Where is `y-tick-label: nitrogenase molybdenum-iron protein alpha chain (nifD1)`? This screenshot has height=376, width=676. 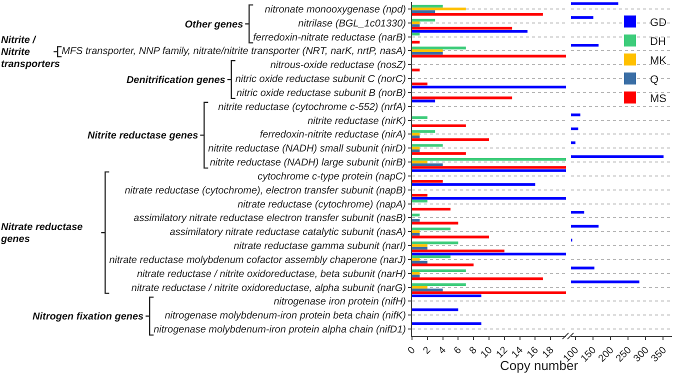
y-tick-label: nitrogenase molybdenum-iron protein alpha chain (nifD1) is located at coordinates (280, 330).